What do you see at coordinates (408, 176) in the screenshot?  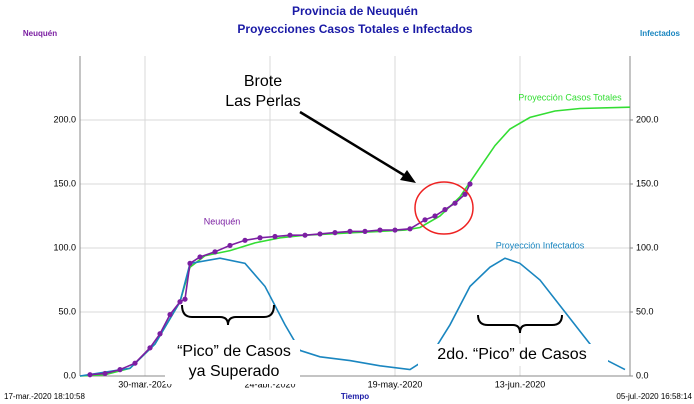 I see `arrow-head` at bounding box center [408, 176].